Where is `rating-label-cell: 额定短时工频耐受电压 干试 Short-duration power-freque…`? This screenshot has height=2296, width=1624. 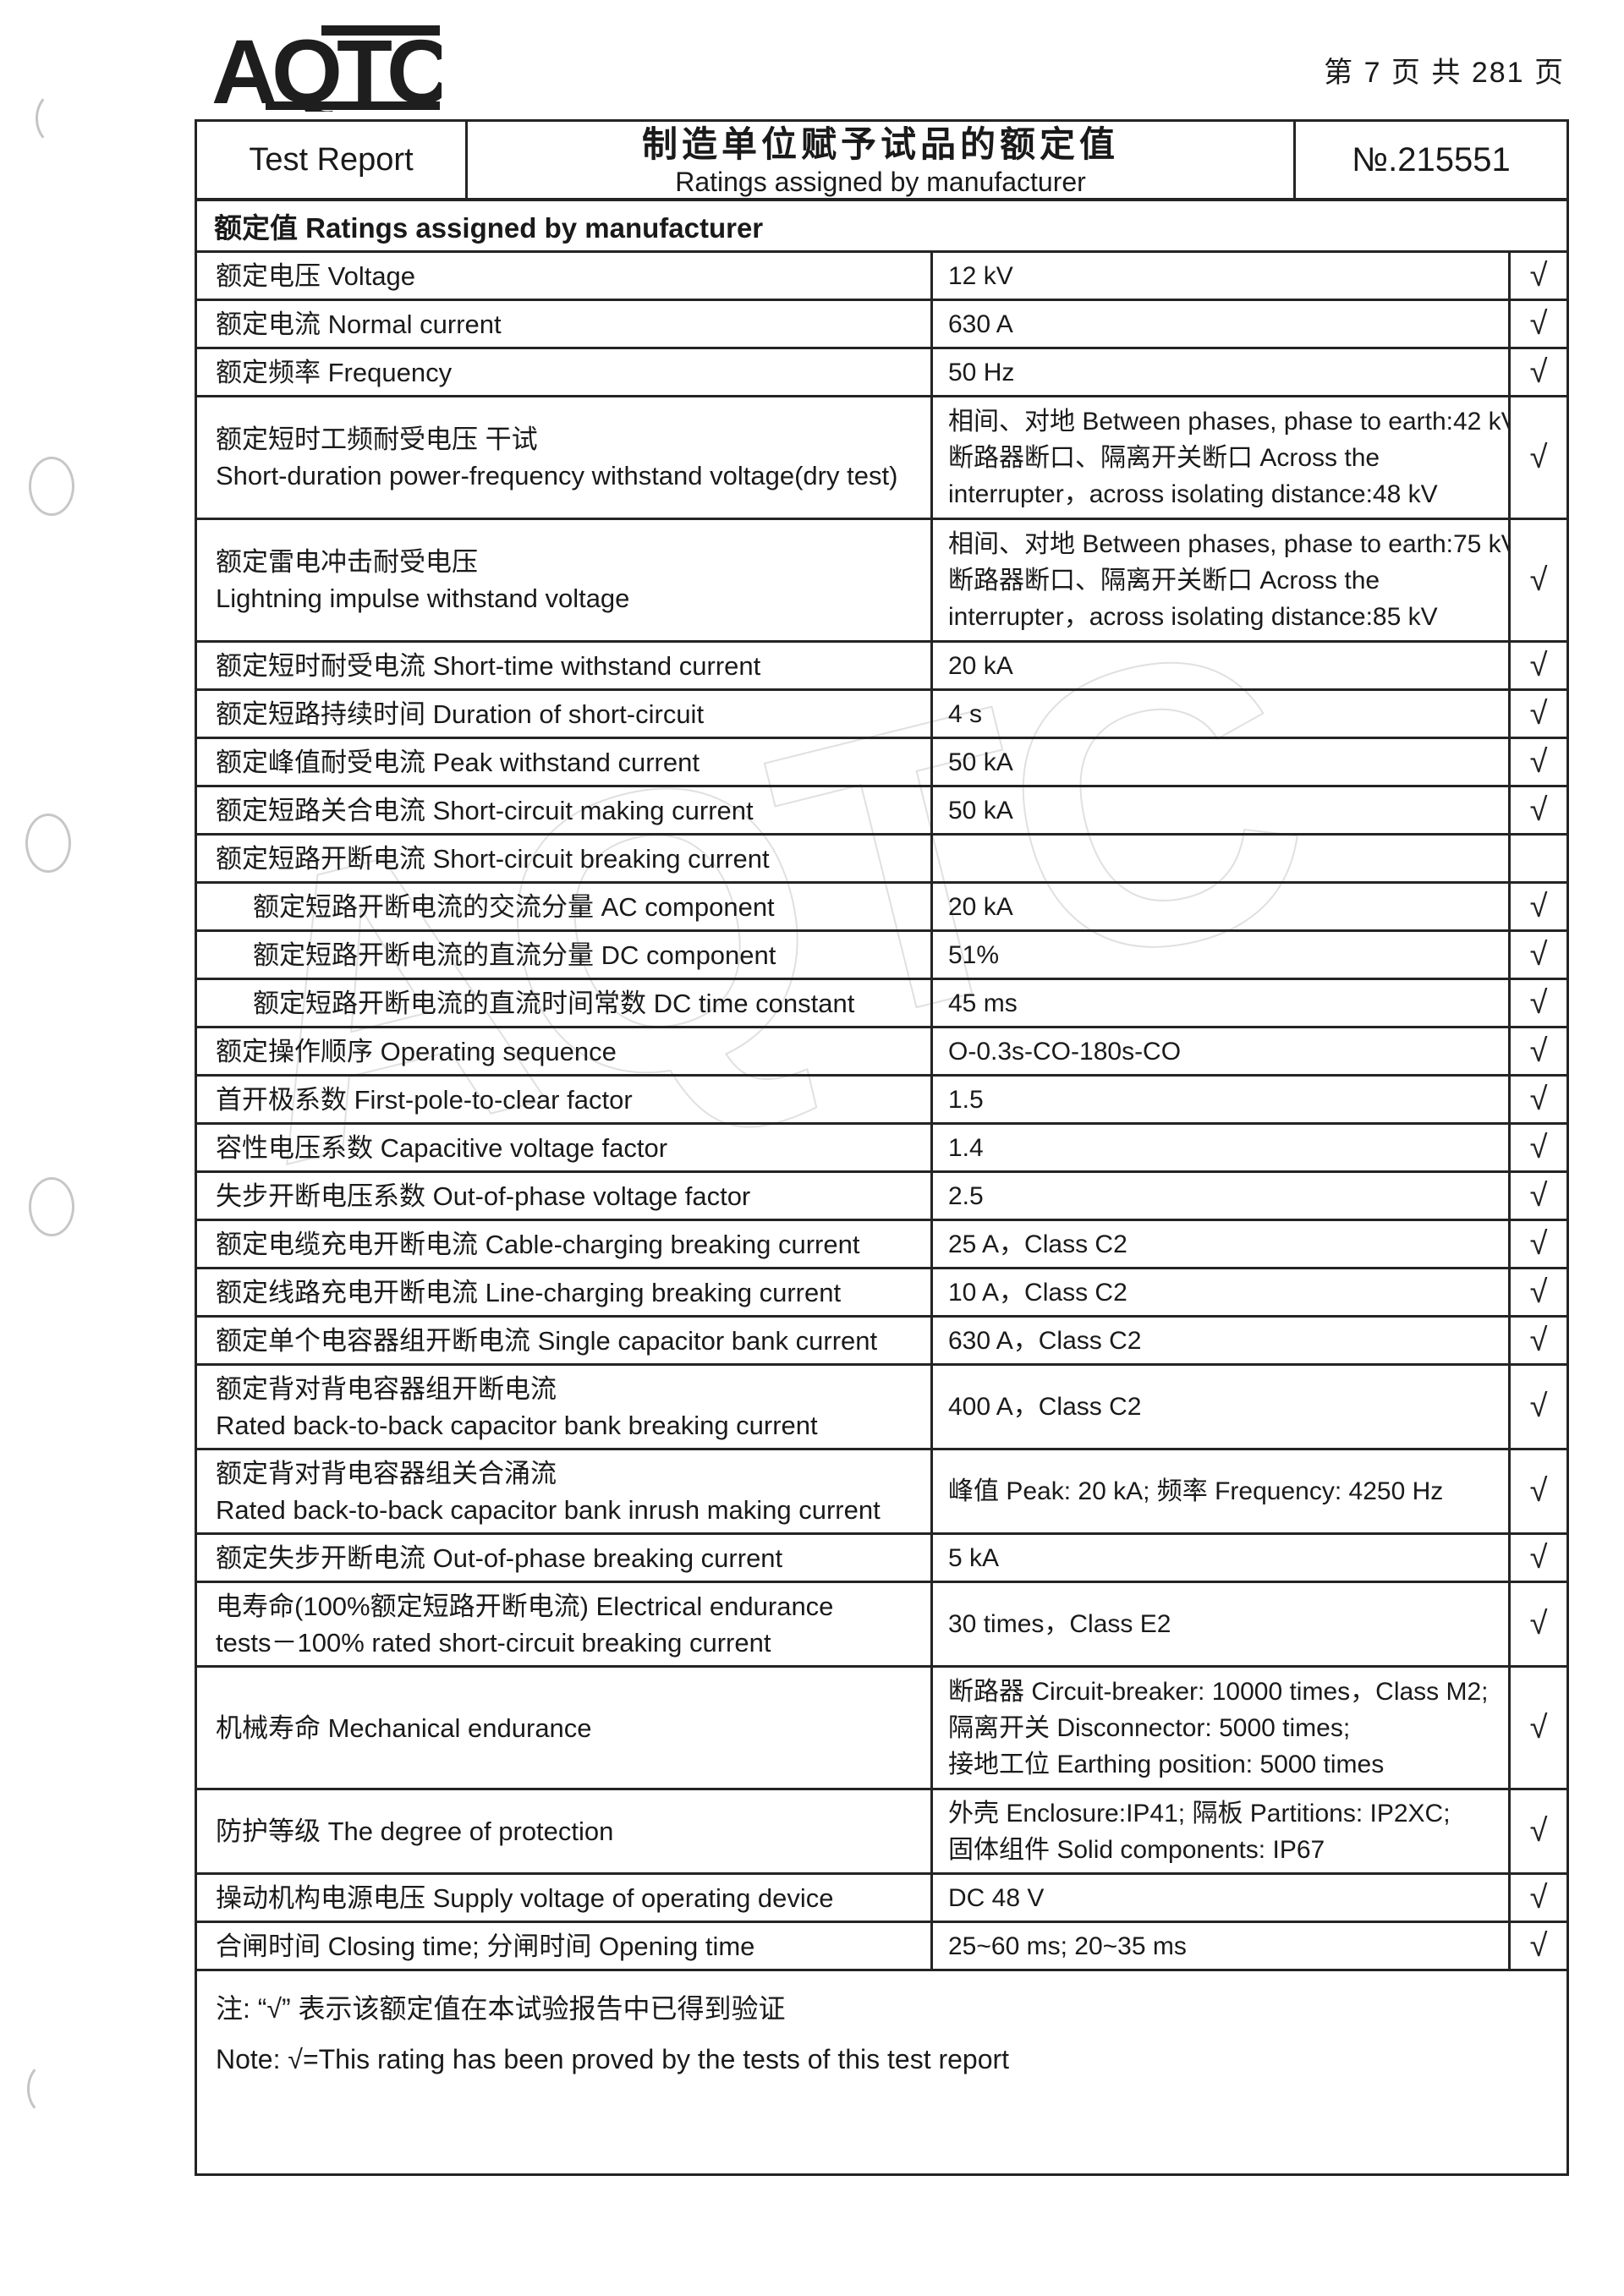 rating-label-cell: 额定短时工频耐受电压 干试 Short-duration power-freque… is located at coordinates (564, 458).